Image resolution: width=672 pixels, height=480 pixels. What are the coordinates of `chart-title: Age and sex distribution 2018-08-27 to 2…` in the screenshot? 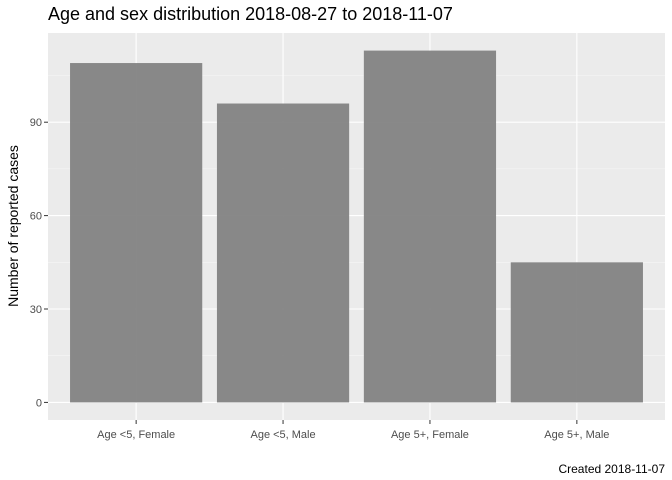 It's located at (250, 14).